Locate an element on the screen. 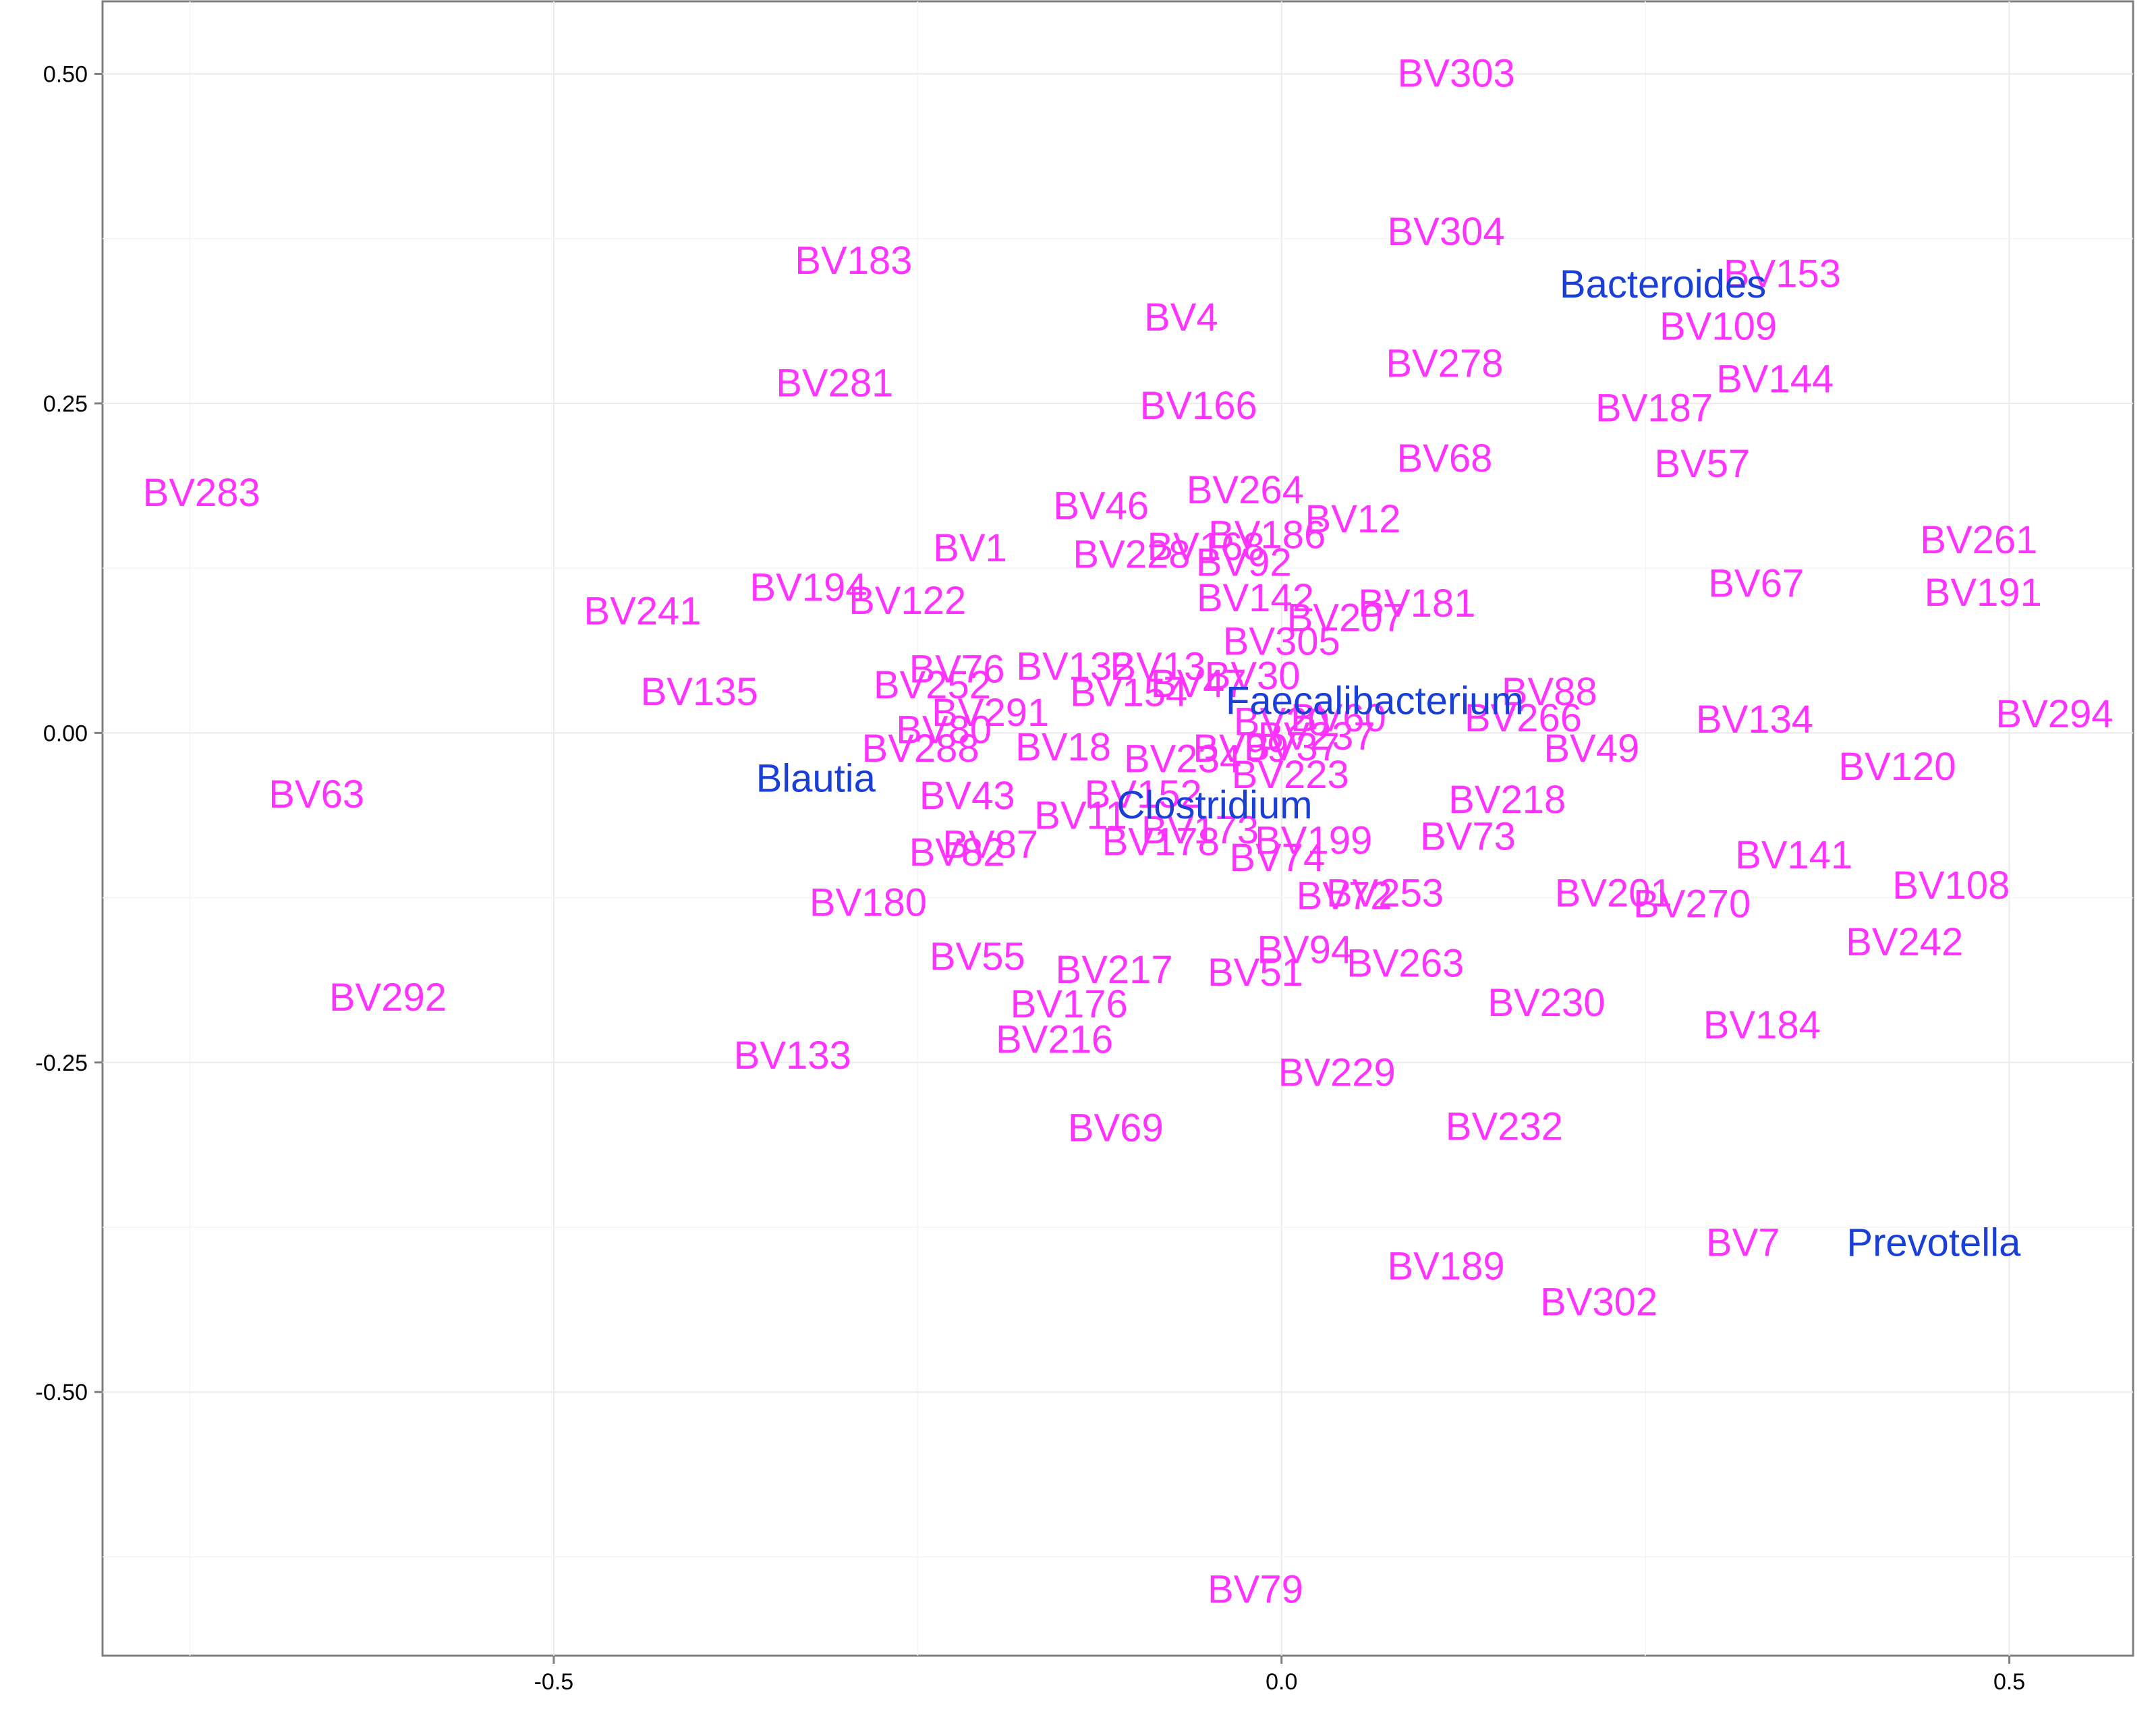 The height and width of the screenshot is (1711, 2156). point-label: BV132 is located at coordinates (1074, 667).